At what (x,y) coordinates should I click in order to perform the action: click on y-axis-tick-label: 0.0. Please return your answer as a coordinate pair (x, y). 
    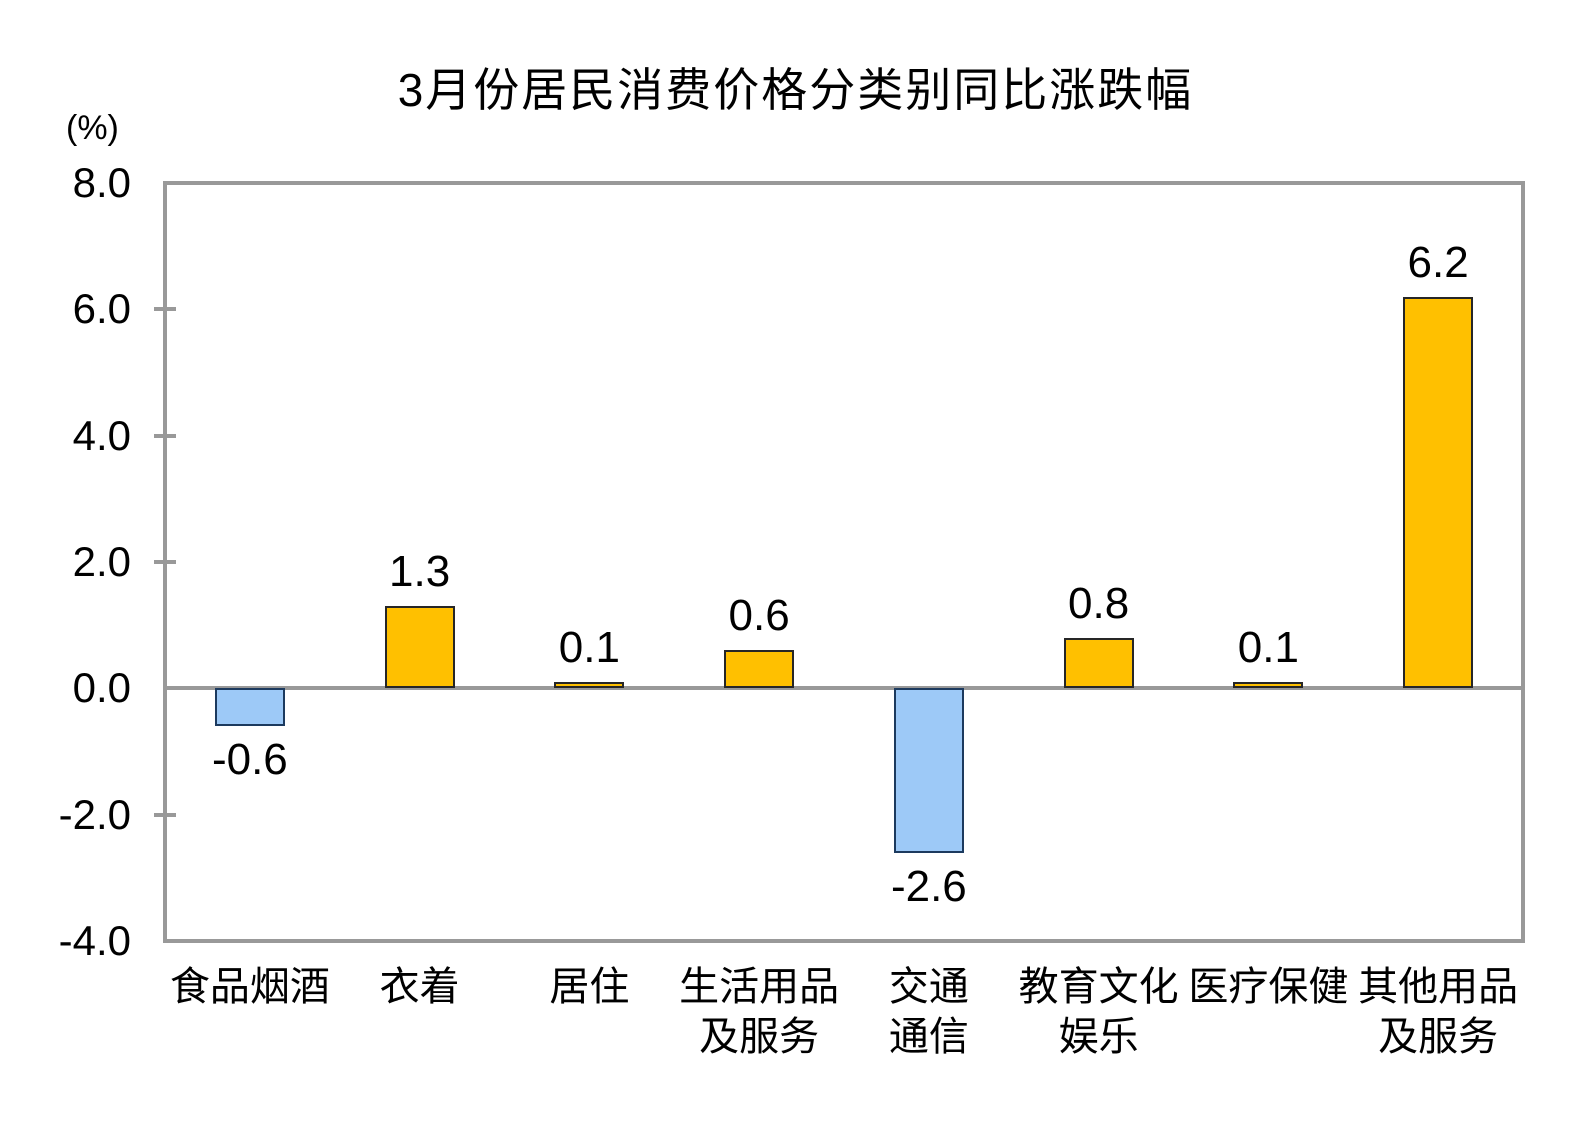
    Looking at the image, I should click on (101, 688).